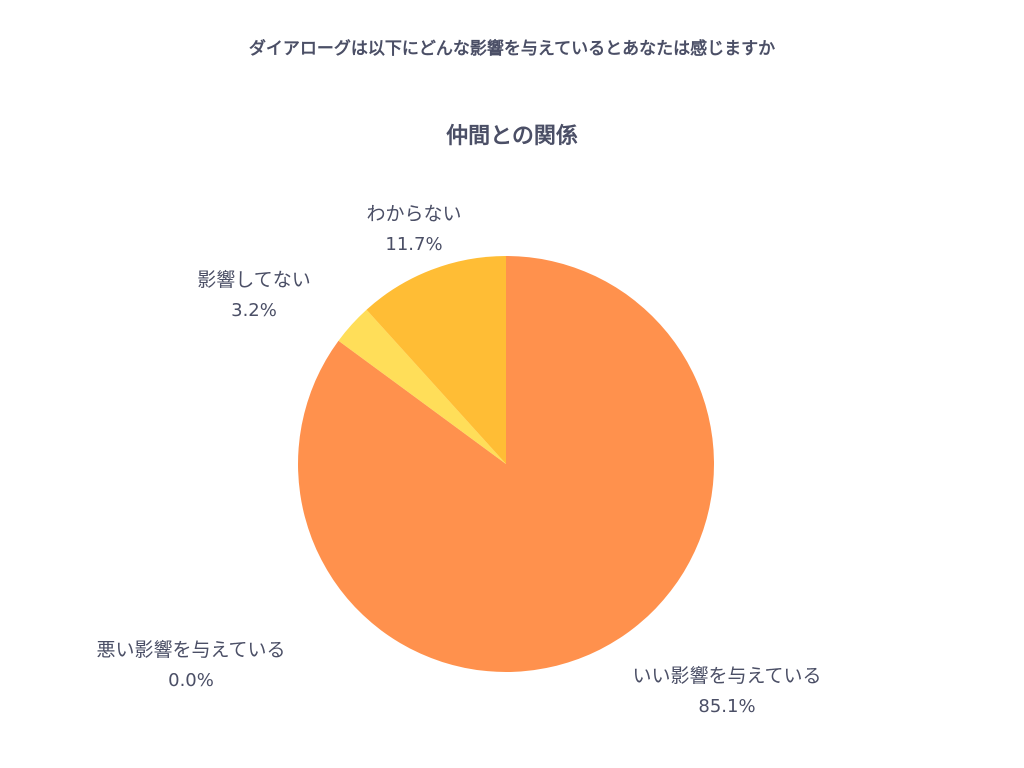 The image size is (1024, 768). Describe the element at coordinates (253, 280) in the screenshot. I see `slice-label: 影響してない` at that location.